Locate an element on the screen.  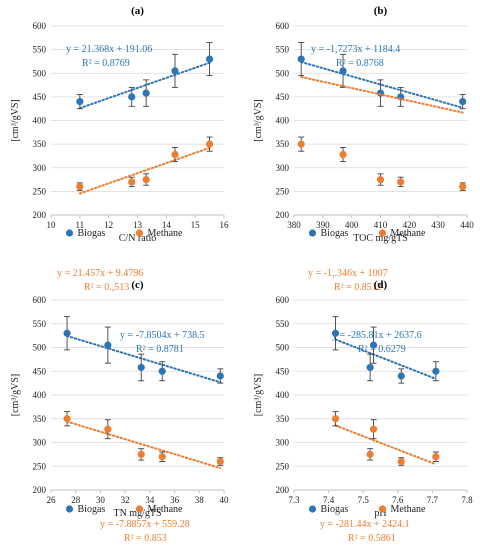
x-tick-label: 40 is located at coordinates (225, 500).